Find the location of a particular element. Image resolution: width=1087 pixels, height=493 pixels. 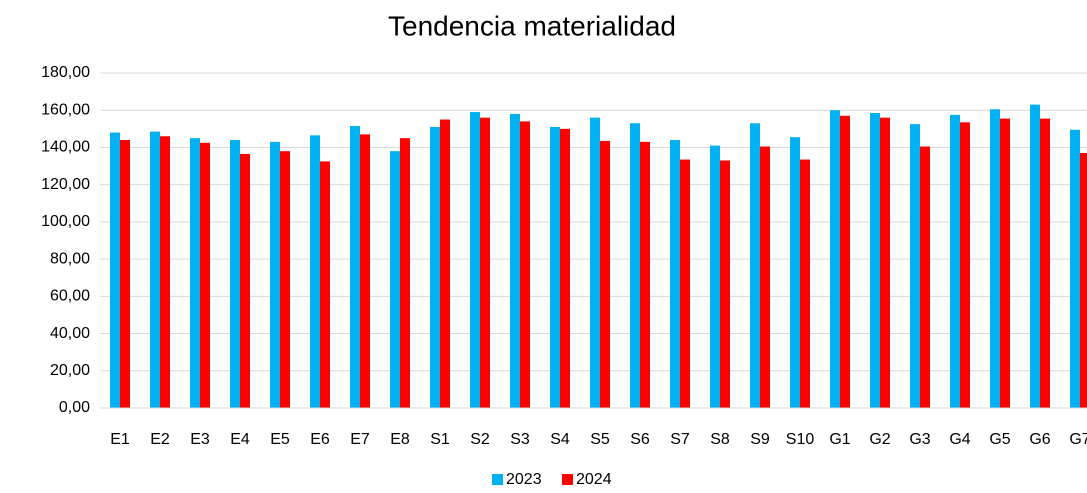

y-tick-label: 140,00 is located at coordinates (65, 147).